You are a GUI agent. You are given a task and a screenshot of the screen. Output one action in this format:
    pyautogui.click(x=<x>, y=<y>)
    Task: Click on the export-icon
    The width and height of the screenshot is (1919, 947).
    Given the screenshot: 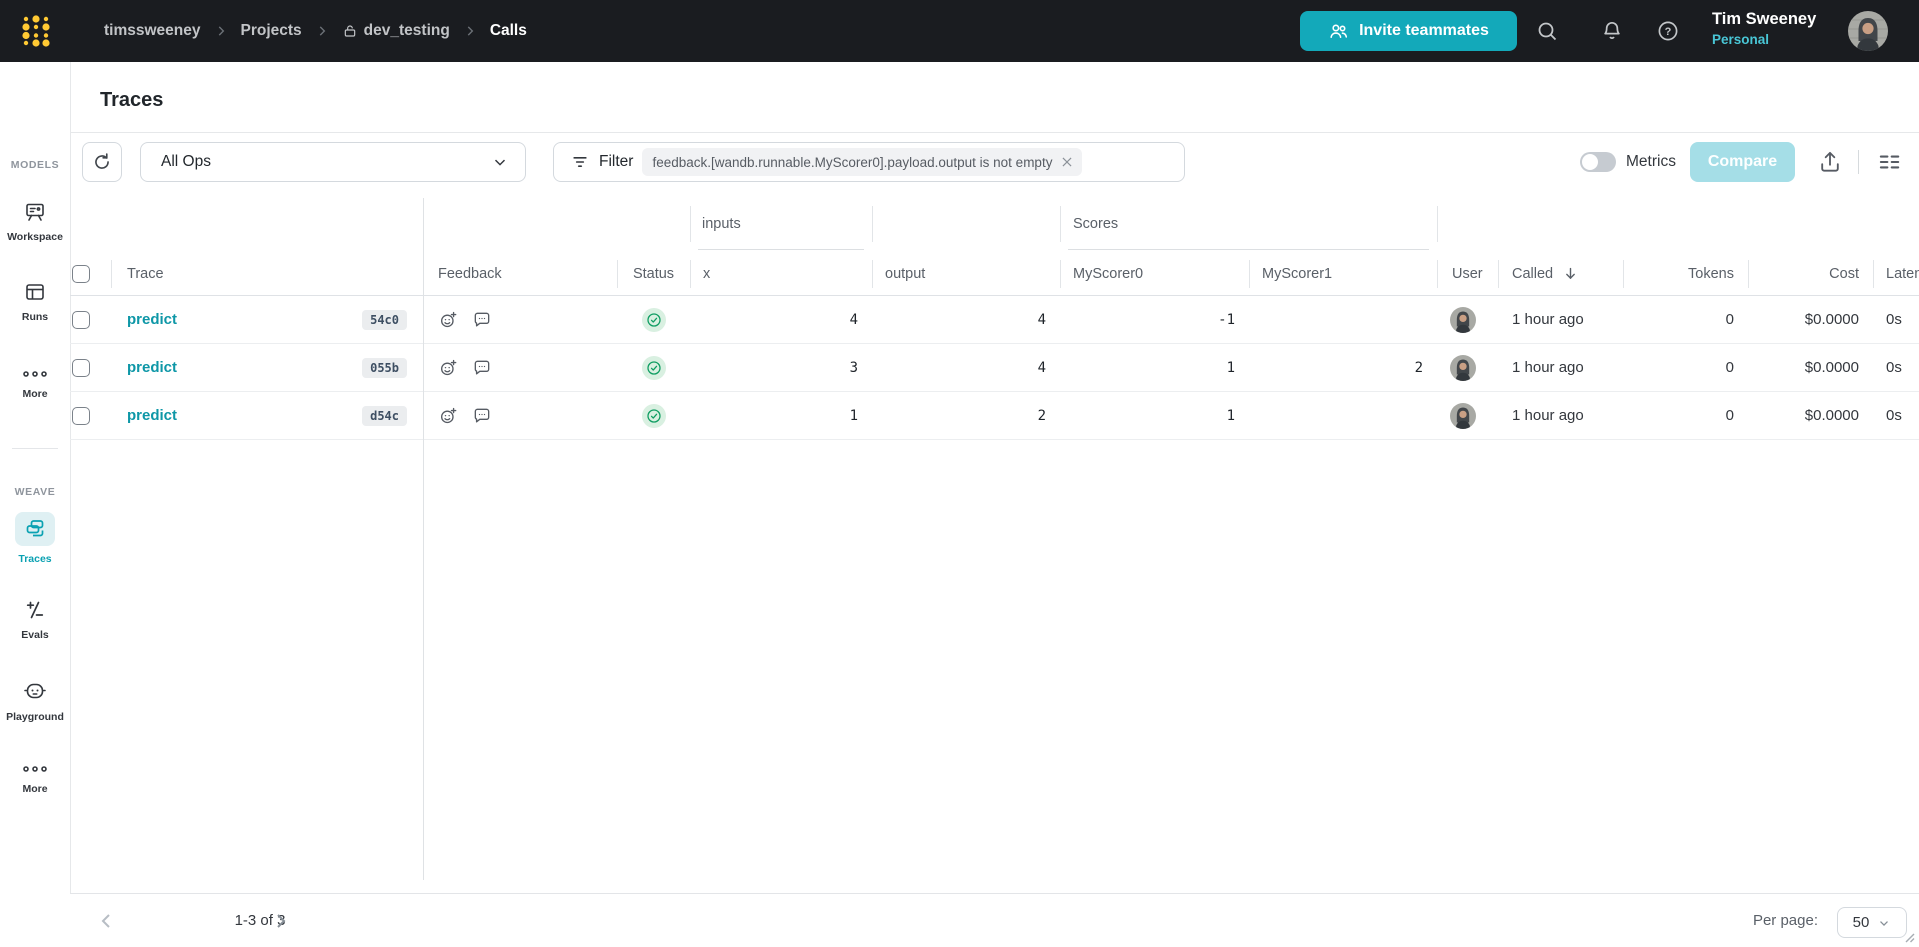 What is the action you would take?
    pyautogui.click(x=1830, y=162)
    